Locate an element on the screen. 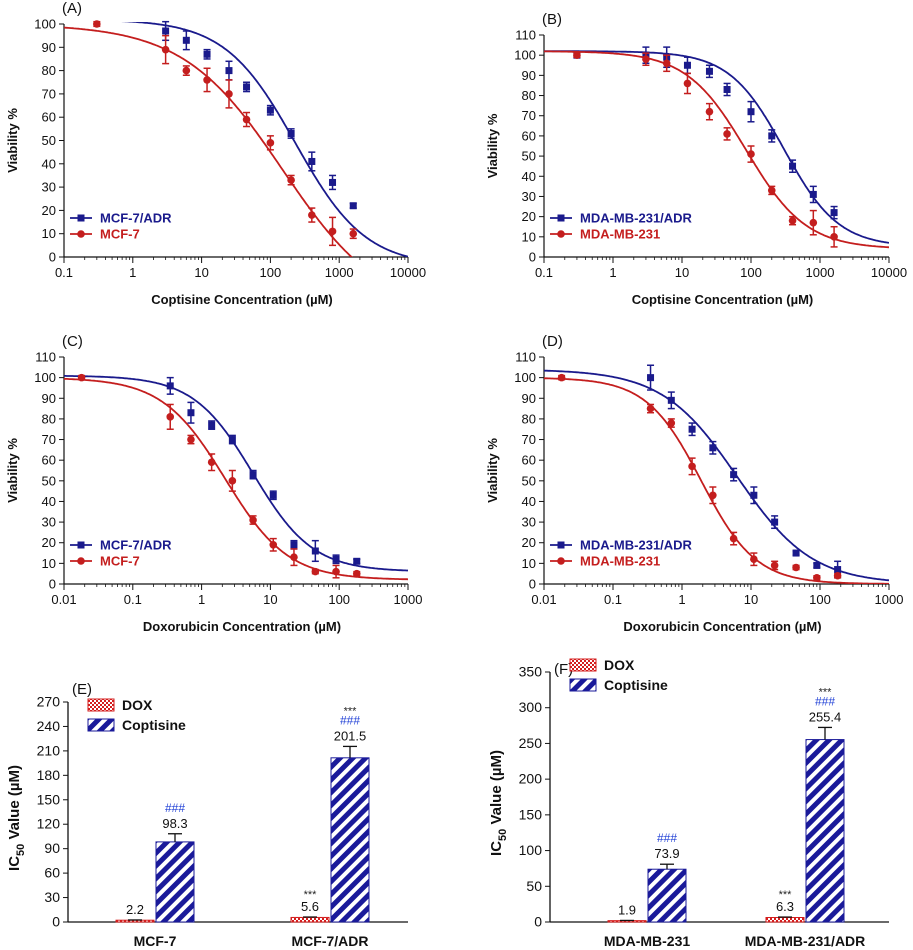  legend-item: MCF-7 is located at coordinates (105, 234).